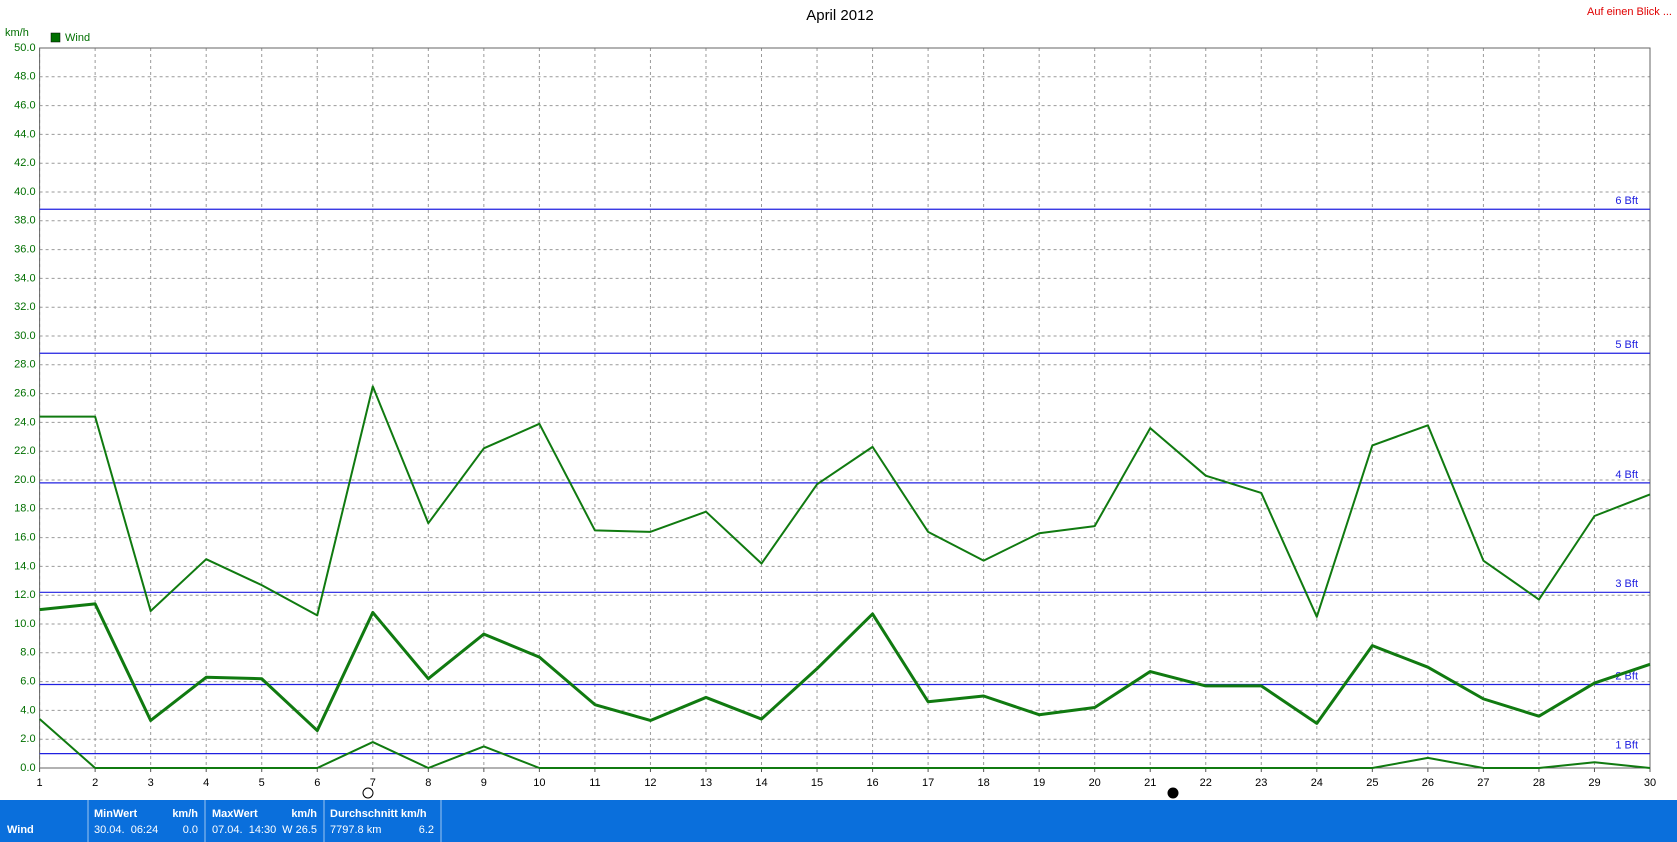 This screenshot has height=842, width=1677. Describe the element at coordinates (24, 307) in the screenshot. I see `y-tick-label: 32.0` at that location.